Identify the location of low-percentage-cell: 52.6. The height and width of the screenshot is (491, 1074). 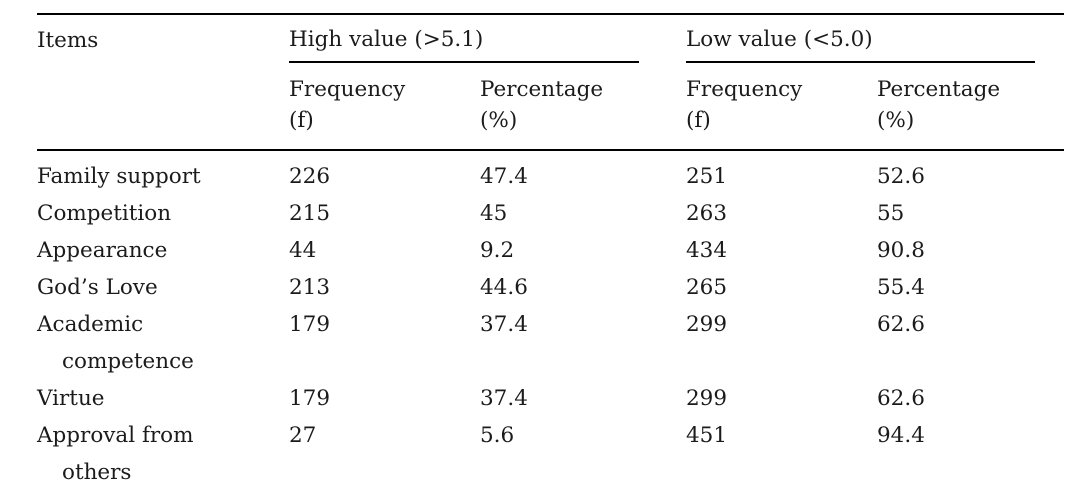
(901, 176).